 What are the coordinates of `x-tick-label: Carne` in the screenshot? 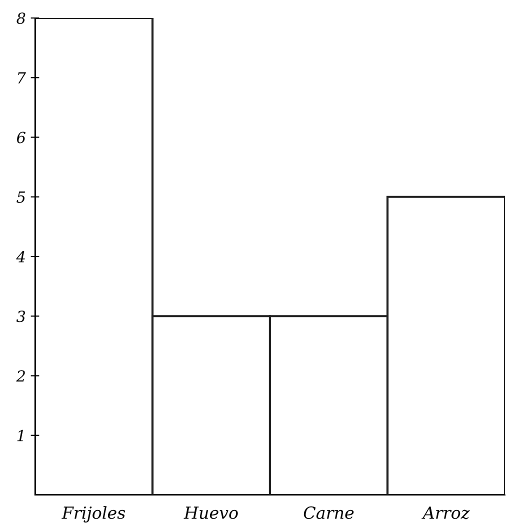 It's located at (329, 513).